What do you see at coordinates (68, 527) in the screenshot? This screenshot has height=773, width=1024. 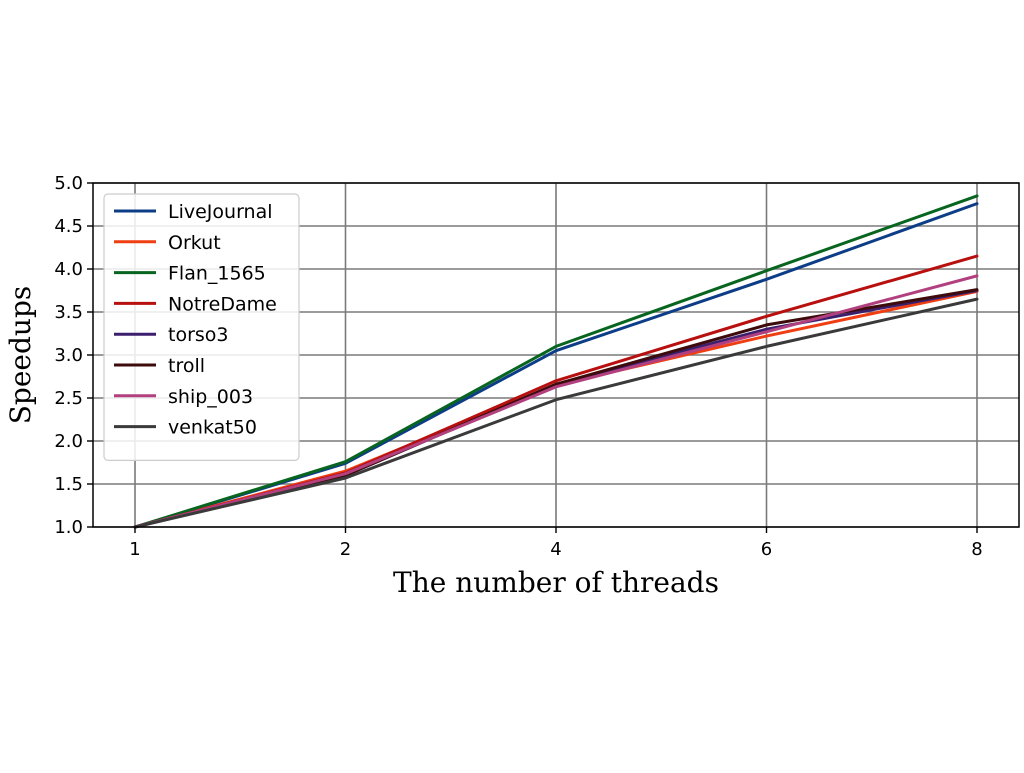 I see `y-tick-label: 1.0` at bounding box center [68, 527].